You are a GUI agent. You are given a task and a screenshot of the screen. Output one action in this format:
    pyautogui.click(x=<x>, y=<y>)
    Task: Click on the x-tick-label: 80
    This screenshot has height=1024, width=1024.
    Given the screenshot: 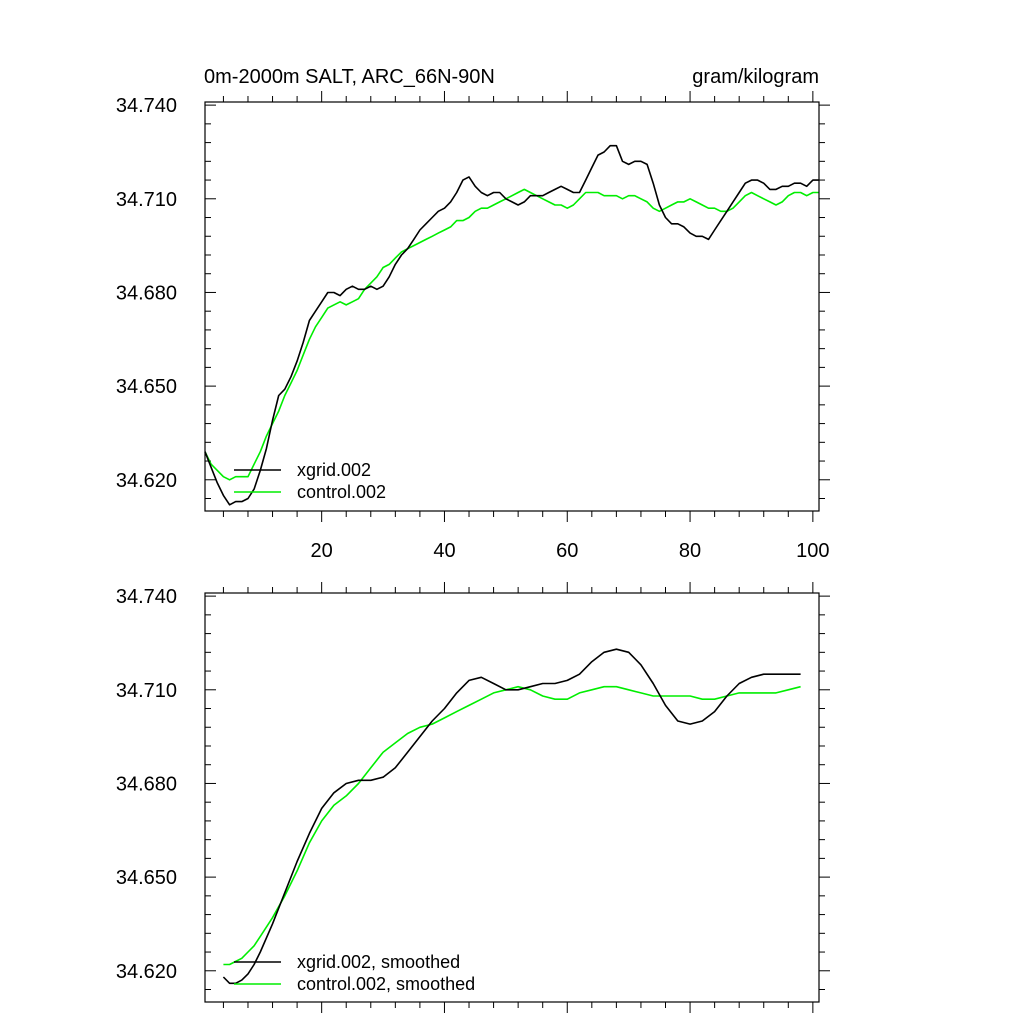 What is the action you would take?
    pyautogui.click(x=690, y=551)
    